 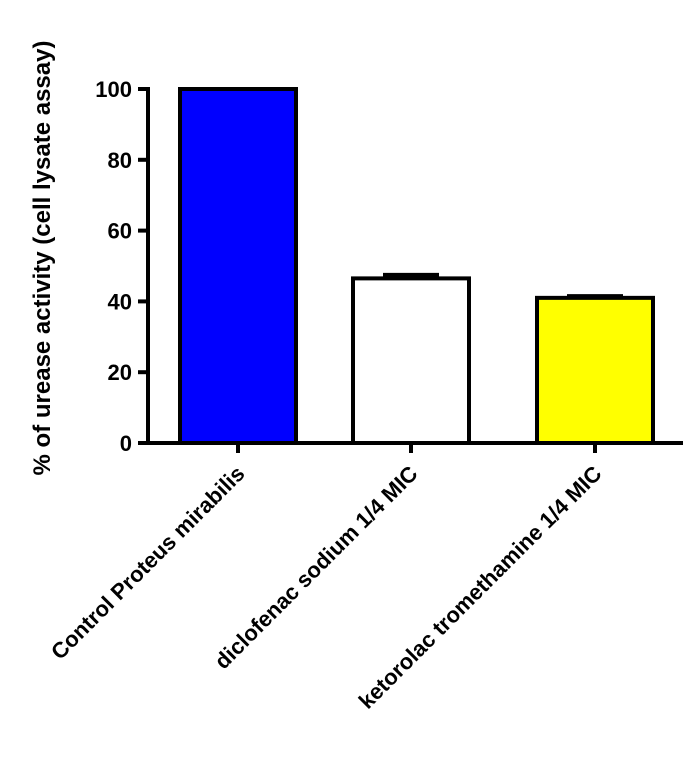 What do you see at coordinates (120, 372) in the screenshot?
I see `y-tick-label: 20` at bounding box center [120, 372].